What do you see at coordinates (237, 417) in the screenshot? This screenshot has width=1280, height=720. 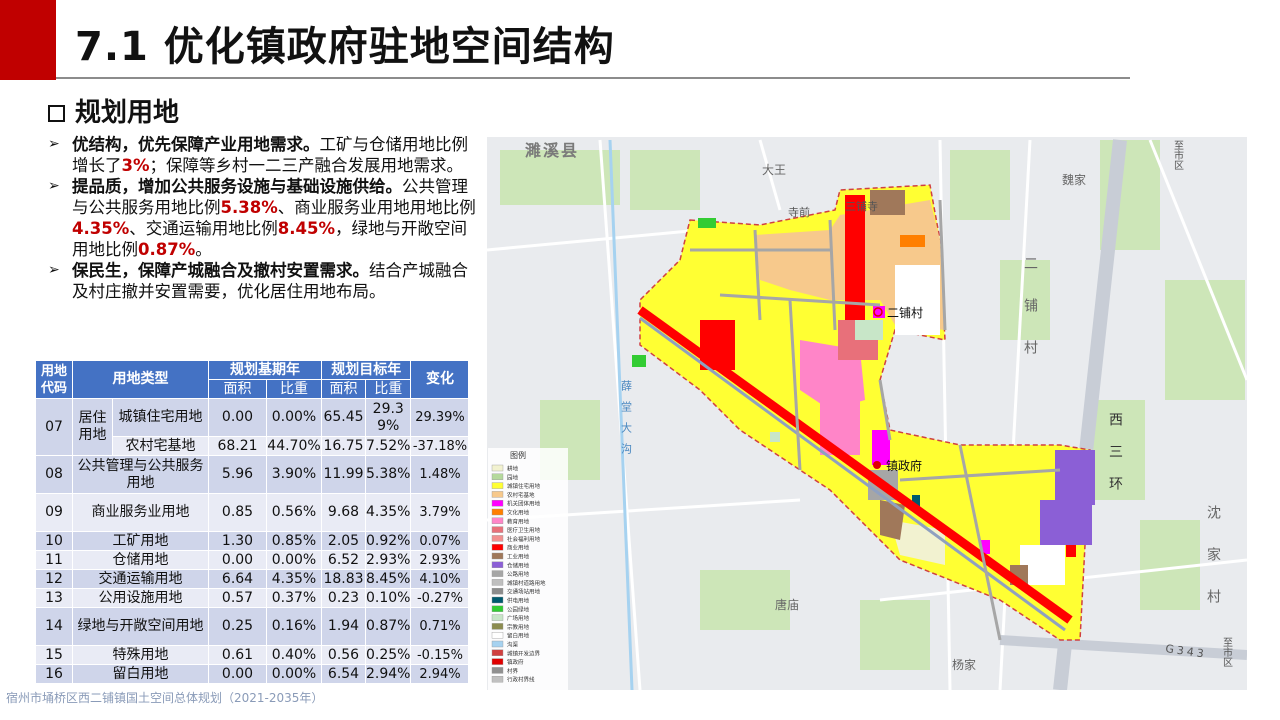 I see `value-cell: 0.00` at bounding box center [237, 417].